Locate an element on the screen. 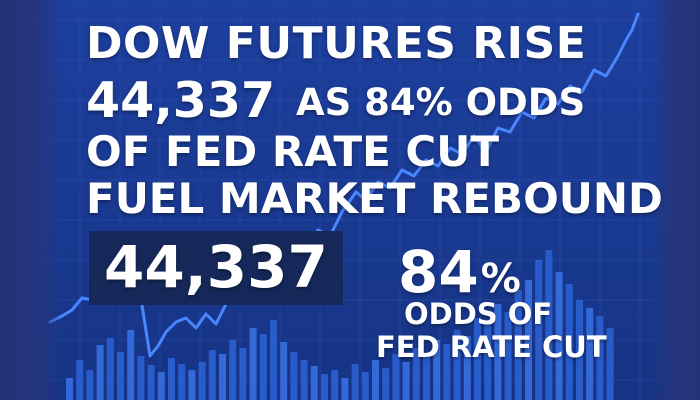  odds-number: 84 is located at coordinates (438, 272).